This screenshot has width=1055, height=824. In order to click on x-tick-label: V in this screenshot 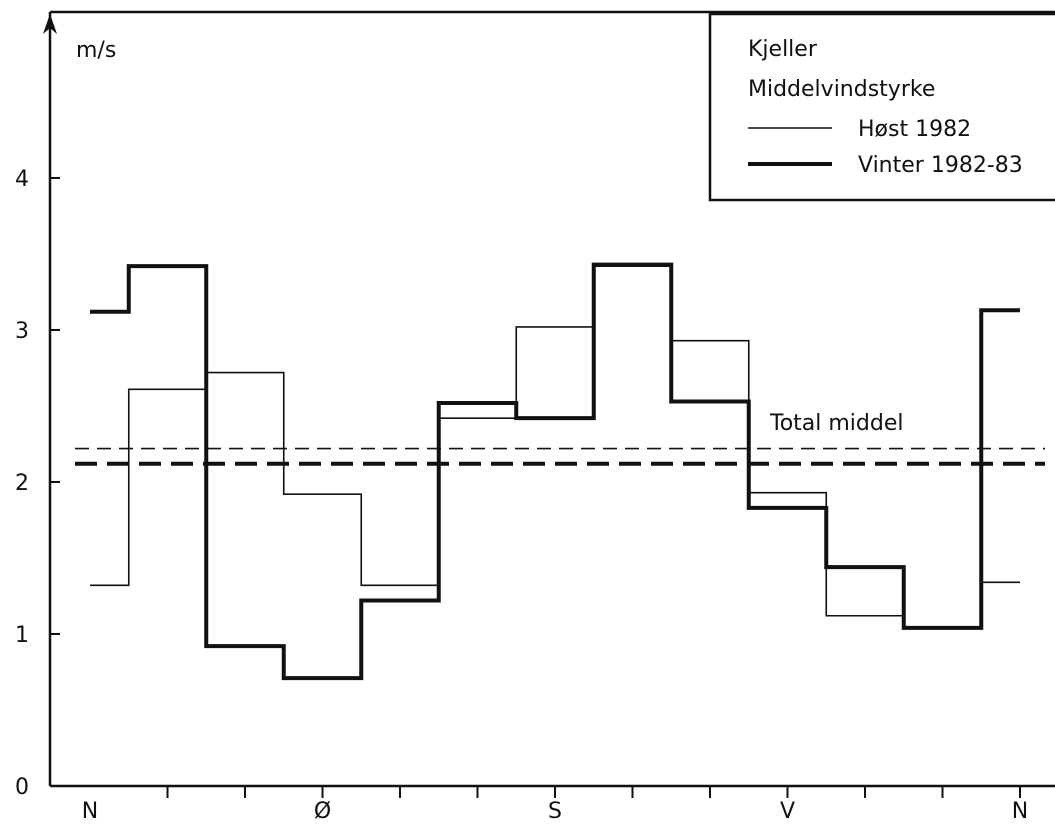, I will do `click(787, 811)`.